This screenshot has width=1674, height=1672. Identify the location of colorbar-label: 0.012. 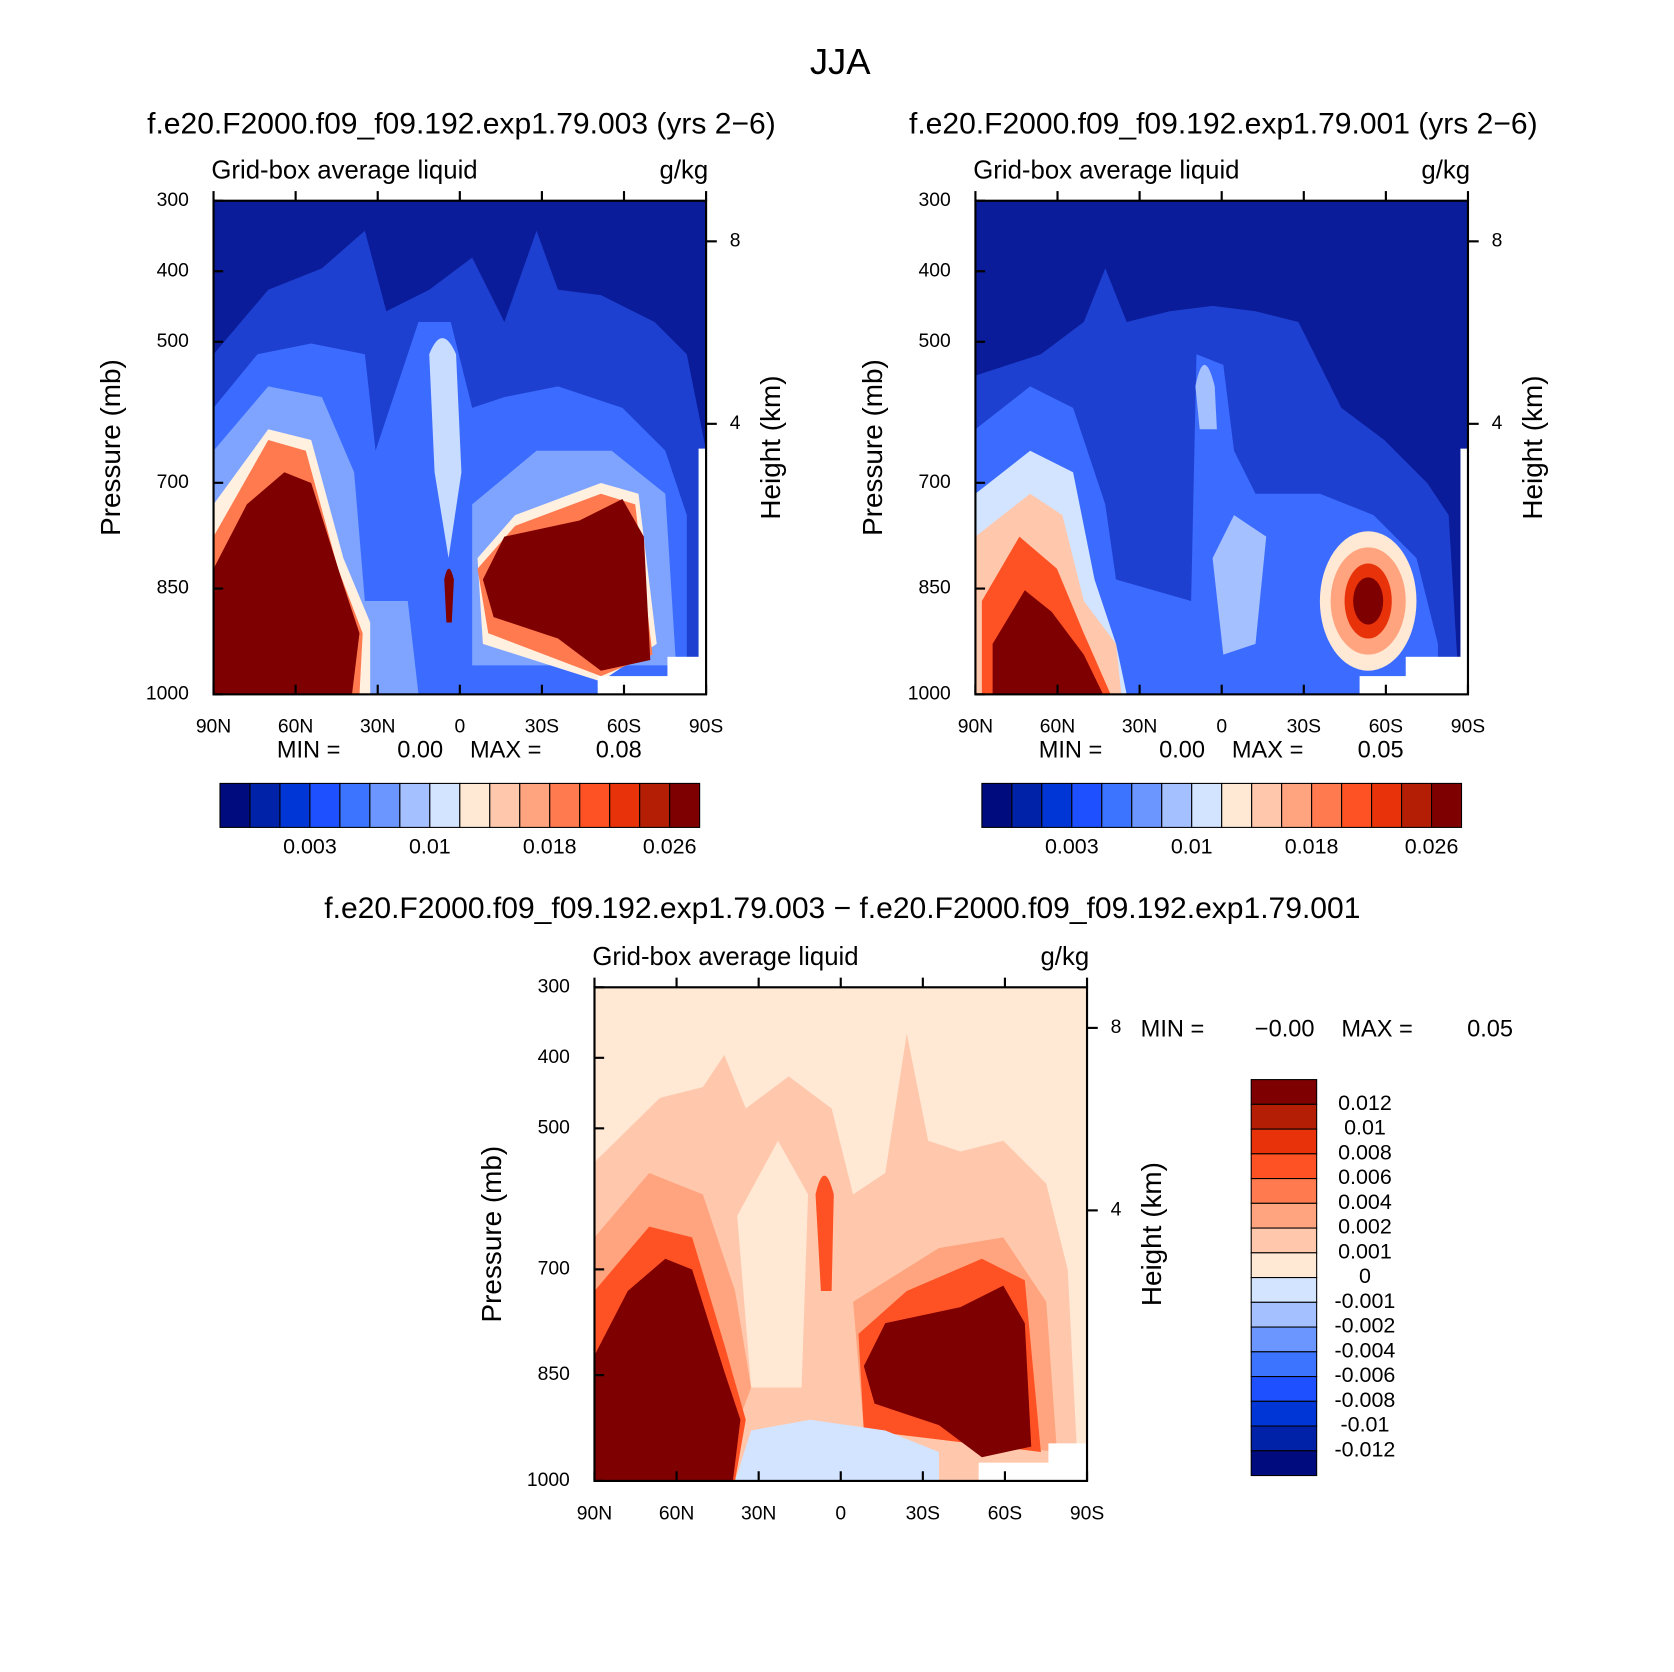
(1365, 1103).